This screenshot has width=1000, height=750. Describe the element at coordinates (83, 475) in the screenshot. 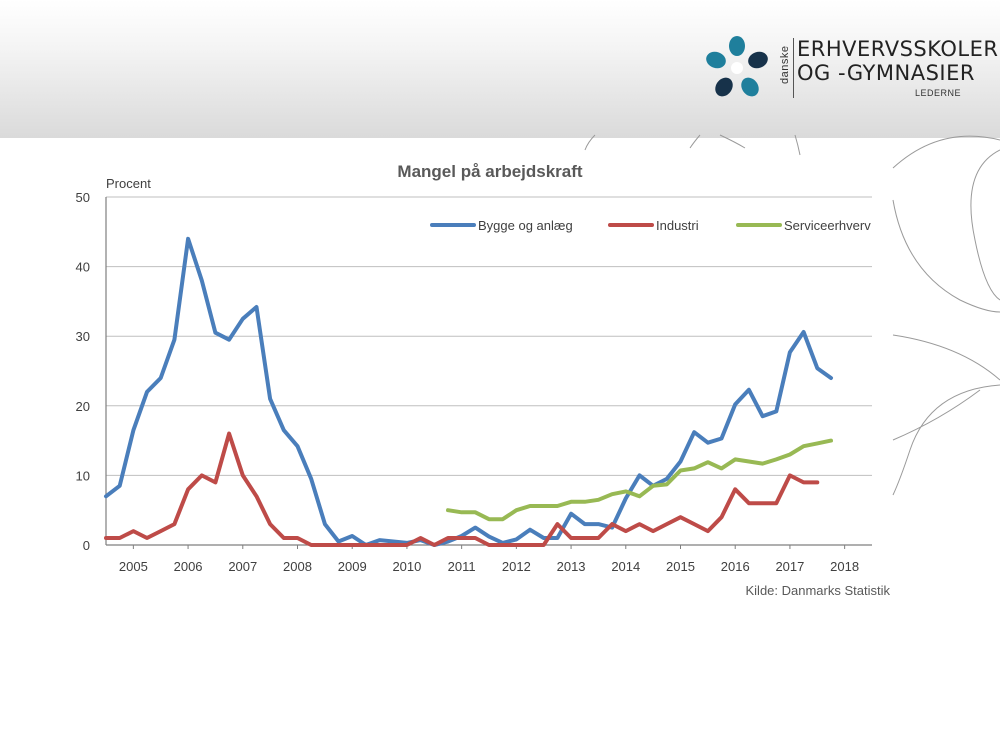

I see `y-tick-label: 10` at that location.